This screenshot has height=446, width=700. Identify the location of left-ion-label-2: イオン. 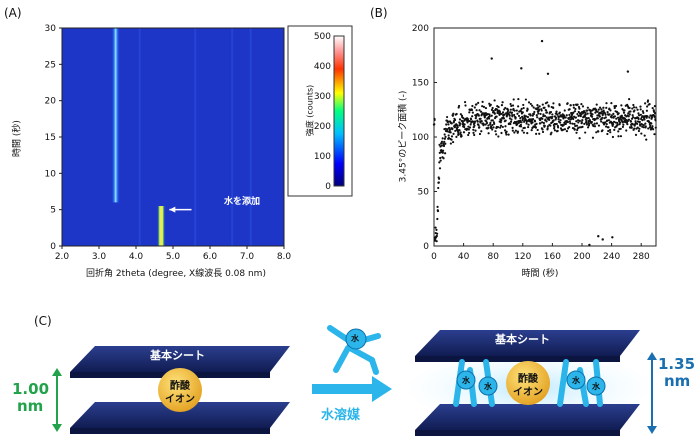
(180, 399).